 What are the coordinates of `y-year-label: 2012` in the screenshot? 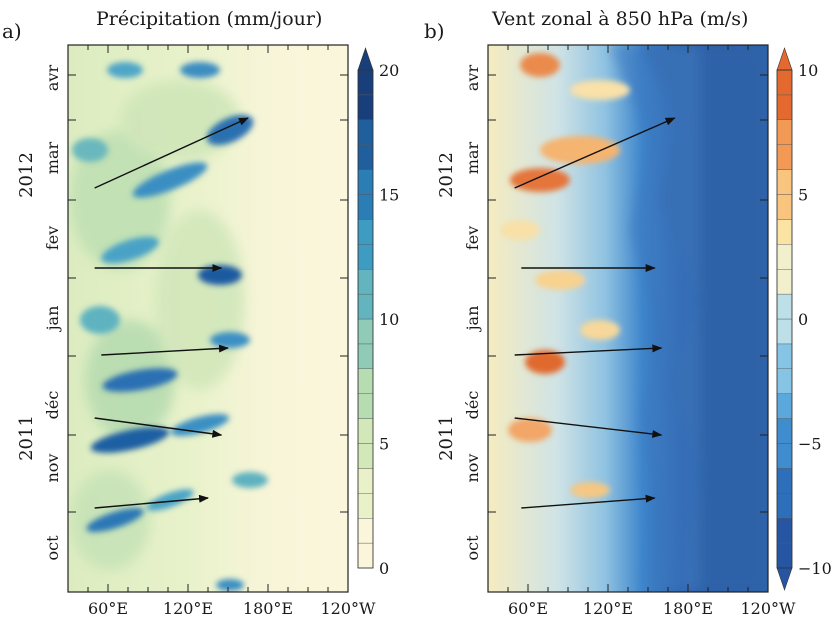 It's located at (446, 175).